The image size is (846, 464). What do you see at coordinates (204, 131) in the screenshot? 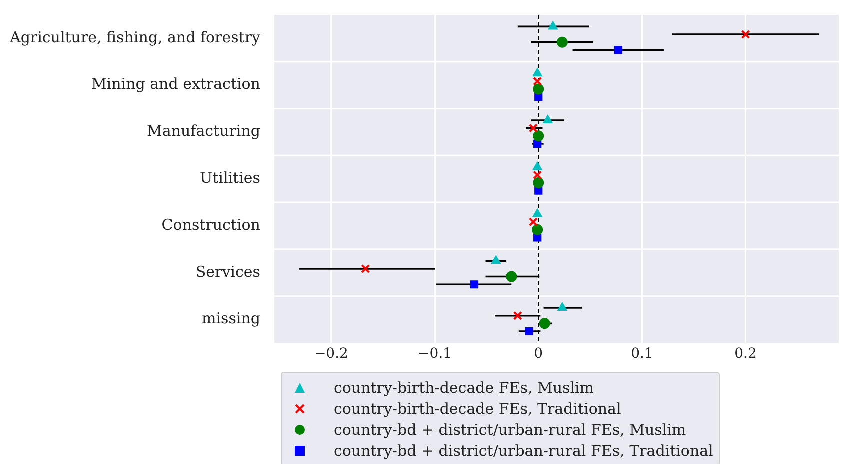
I see `y-tick-label: Manufacturing` at bounding box center [204, 131].